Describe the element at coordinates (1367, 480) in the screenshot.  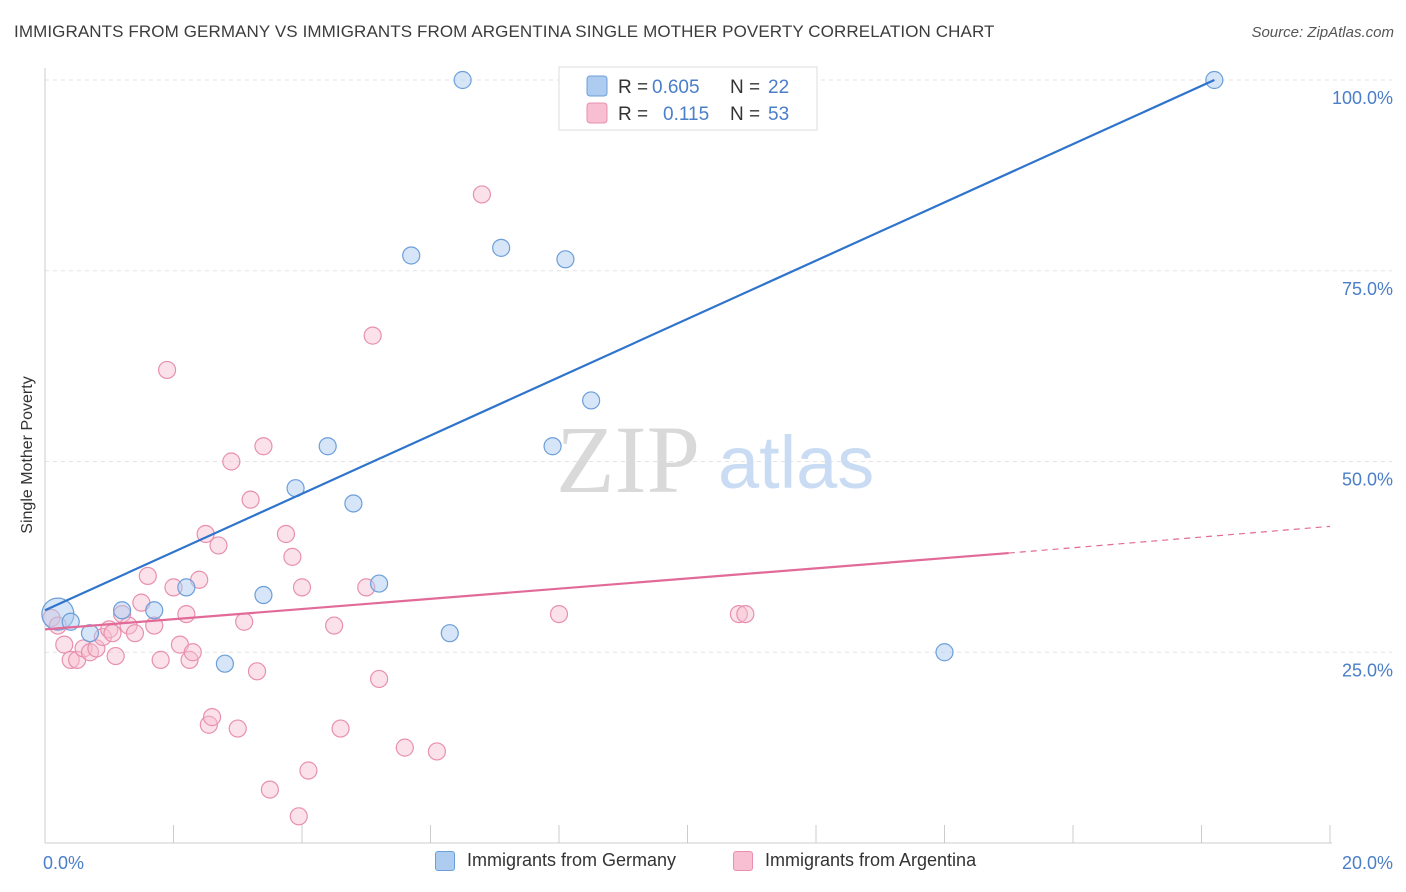
I see `y-tick-label: 50.0%` at that location.